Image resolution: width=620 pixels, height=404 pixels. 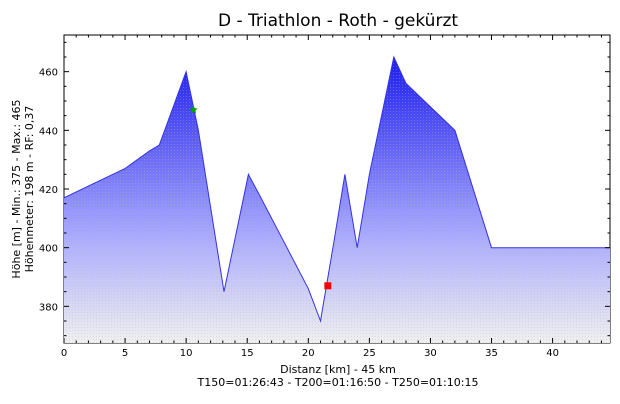 What do you see at coordinates (48, 249) in the screenshot?
I see `y-tick-label: 400` at bounding box center [48, 249].